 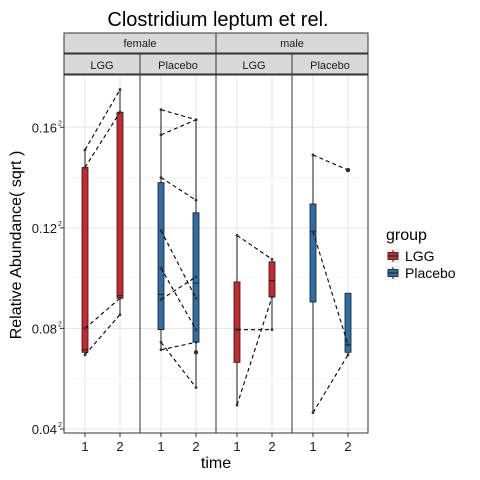 I want to click on panel-background-female-placebo, so click(x=178, y=254).